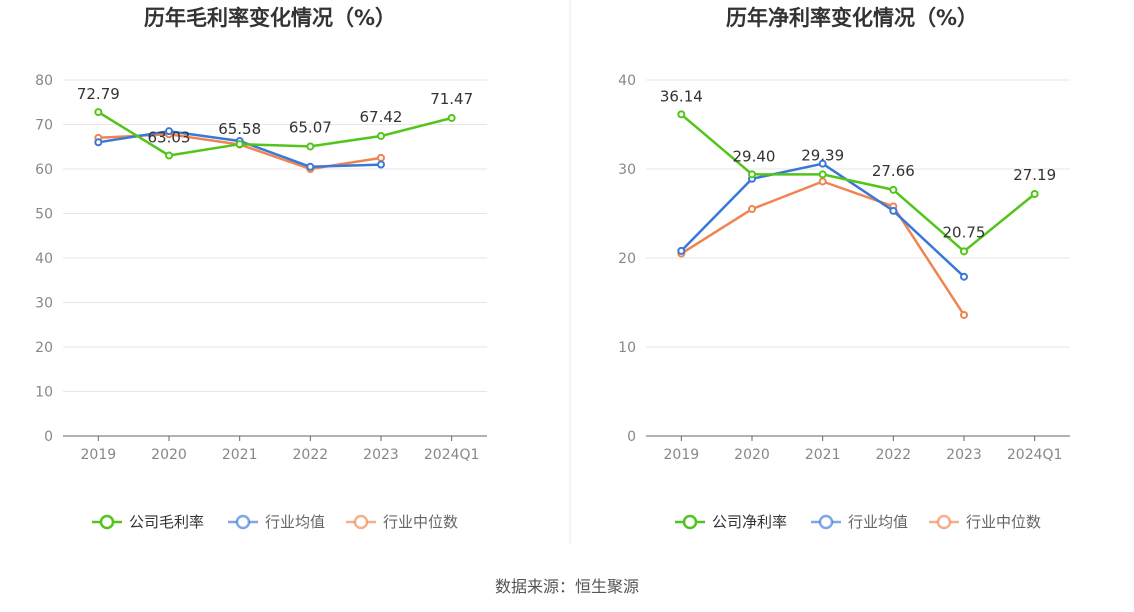 The height and width of the screenshot is (612, 1134). Describe the element at coordinates (98, 94) in the screenshot. I see `data-label: 72.79` at that location.